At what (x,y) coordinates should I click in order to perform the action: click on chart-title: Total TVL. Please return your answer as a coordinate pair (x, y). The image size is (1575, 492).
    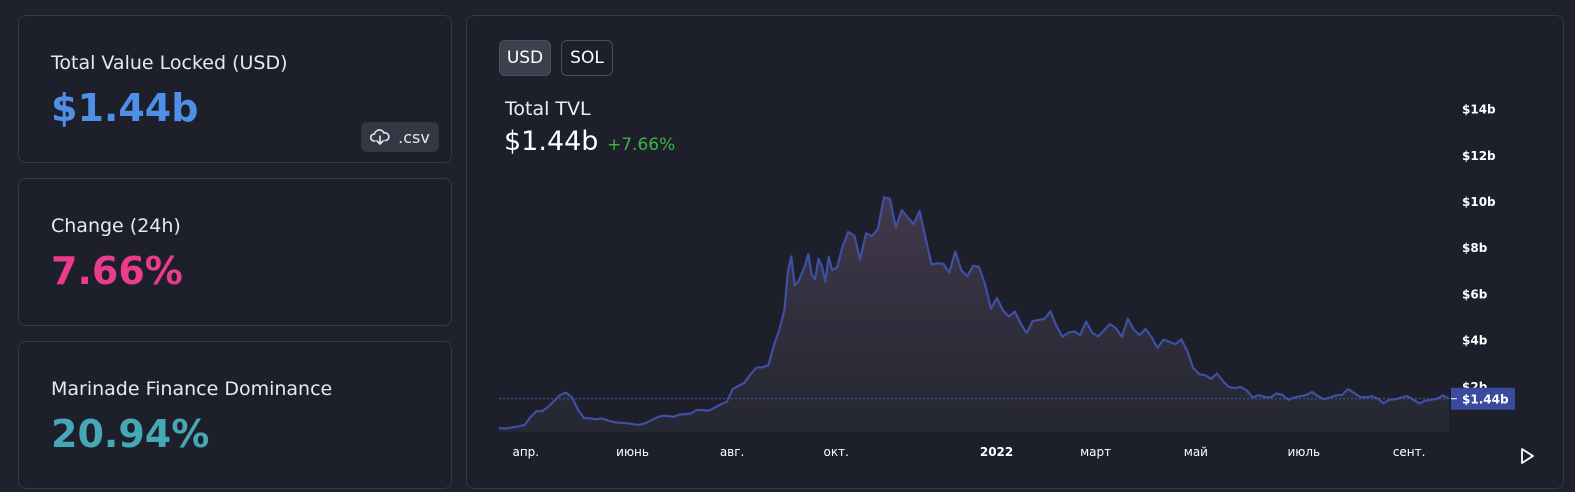
    Looking at the image, I should click on (548, 109).